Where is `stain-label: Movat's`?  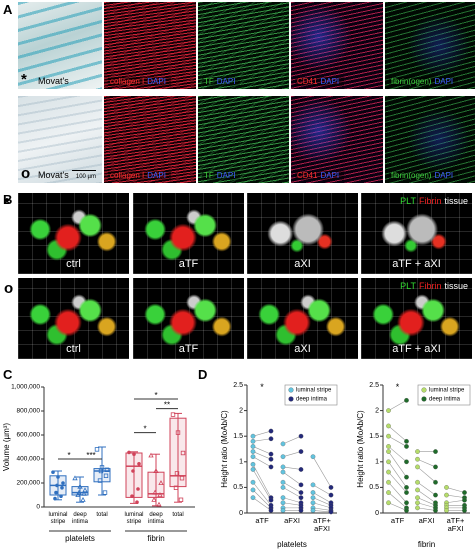
stain-label: Movat's is located at coordinates (55, 175).